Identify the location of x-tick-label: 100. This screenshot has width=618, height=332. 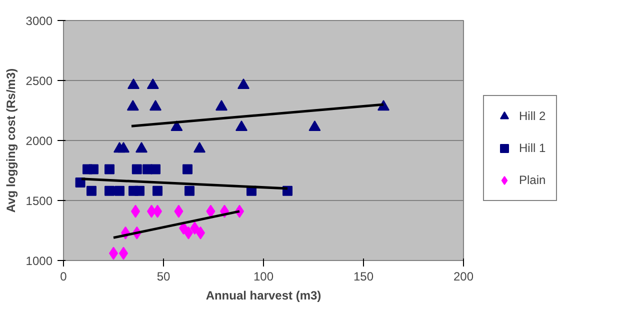
(263, 277).